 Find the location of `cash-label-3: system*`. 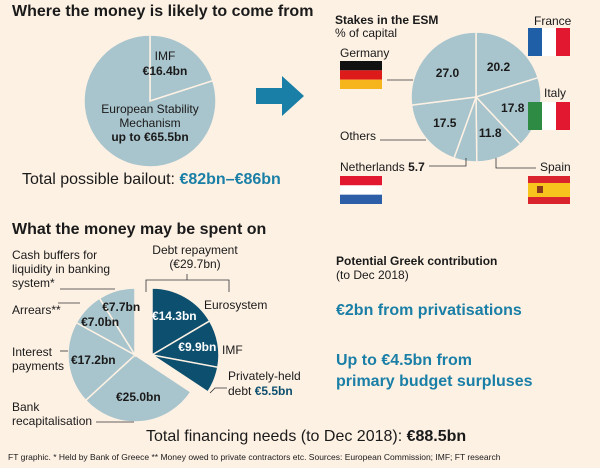

cash-label-3: system* is located at coordinates (33, 283).